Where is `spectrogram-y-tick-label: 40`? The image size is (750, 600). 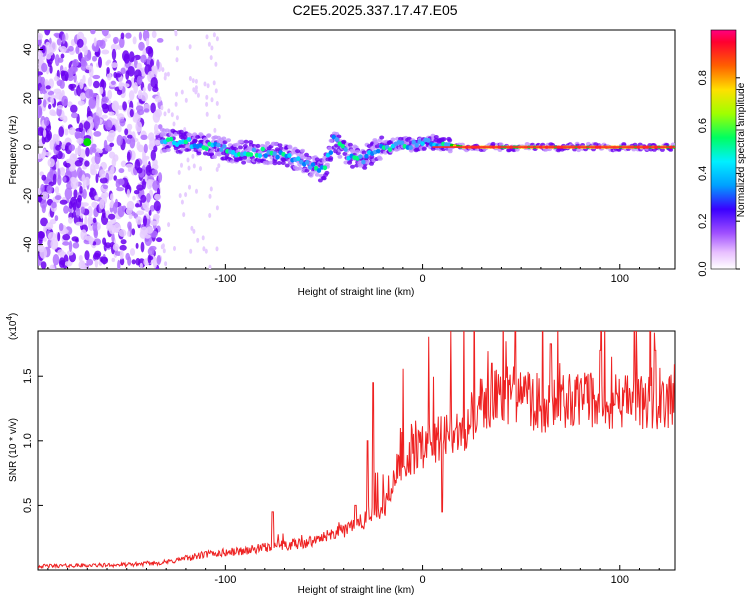 spectrogram-y-tick-label: 40 is located at coordinates (28, 49).